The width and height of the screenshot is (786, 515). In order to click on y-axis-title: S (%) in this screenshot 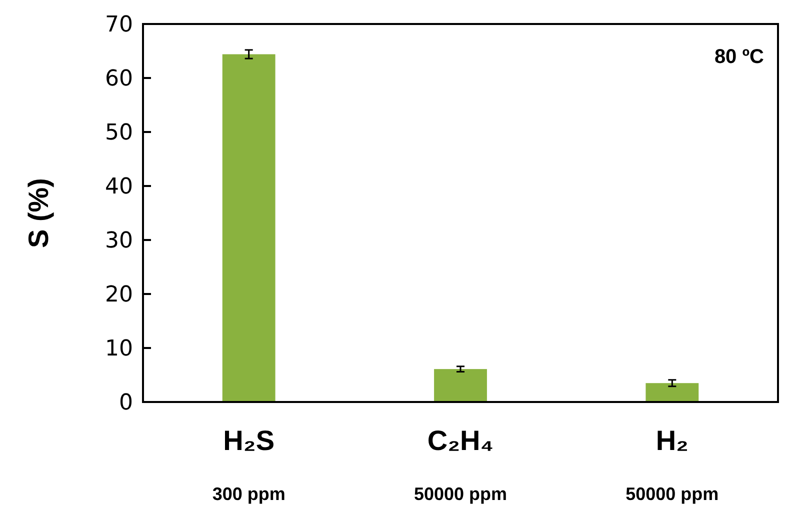, I will do `click(38, 213)`.